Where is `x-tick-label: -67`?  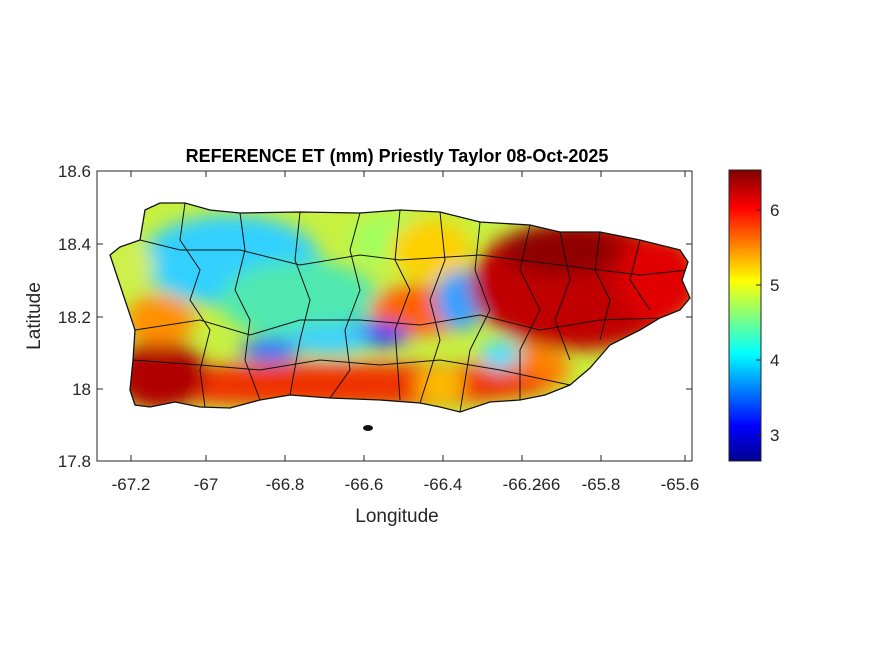 x-tick-label: -67 is located at coordinates (206, 484).